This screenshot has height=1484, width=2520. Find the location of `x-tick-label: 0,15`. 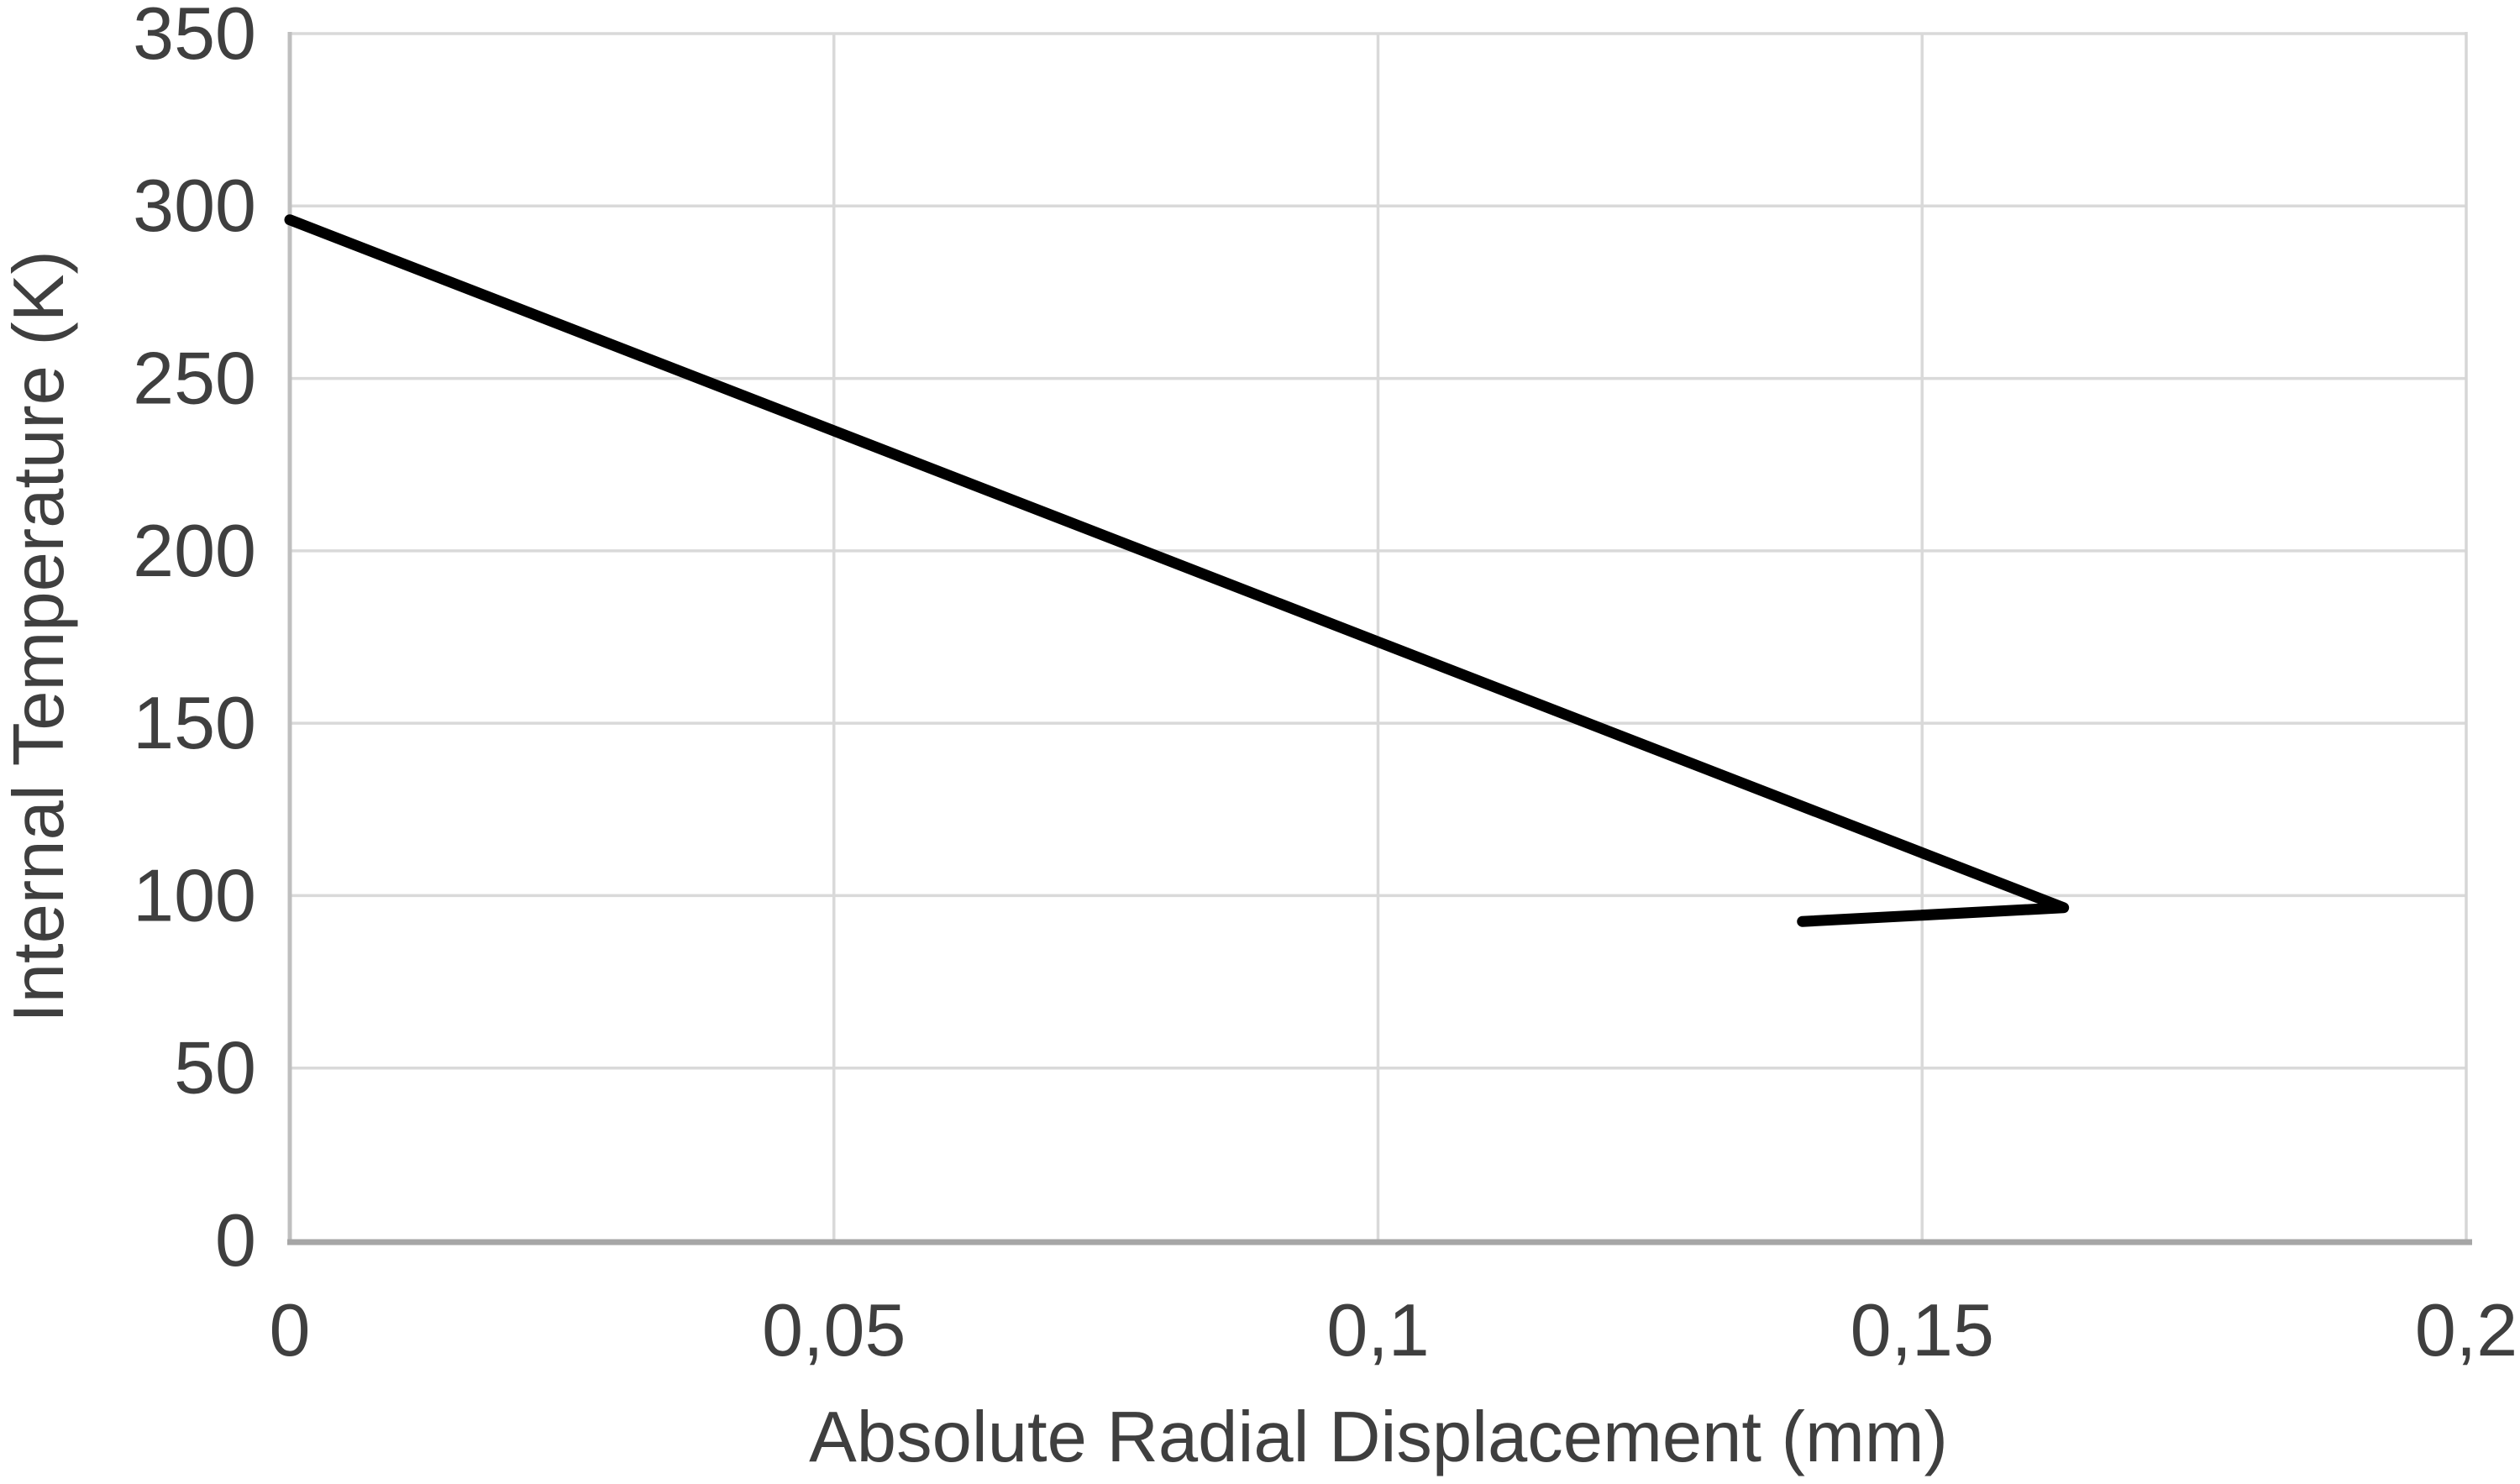

x-tick-label: 0,15 is located at coordinates (1922, 1330).